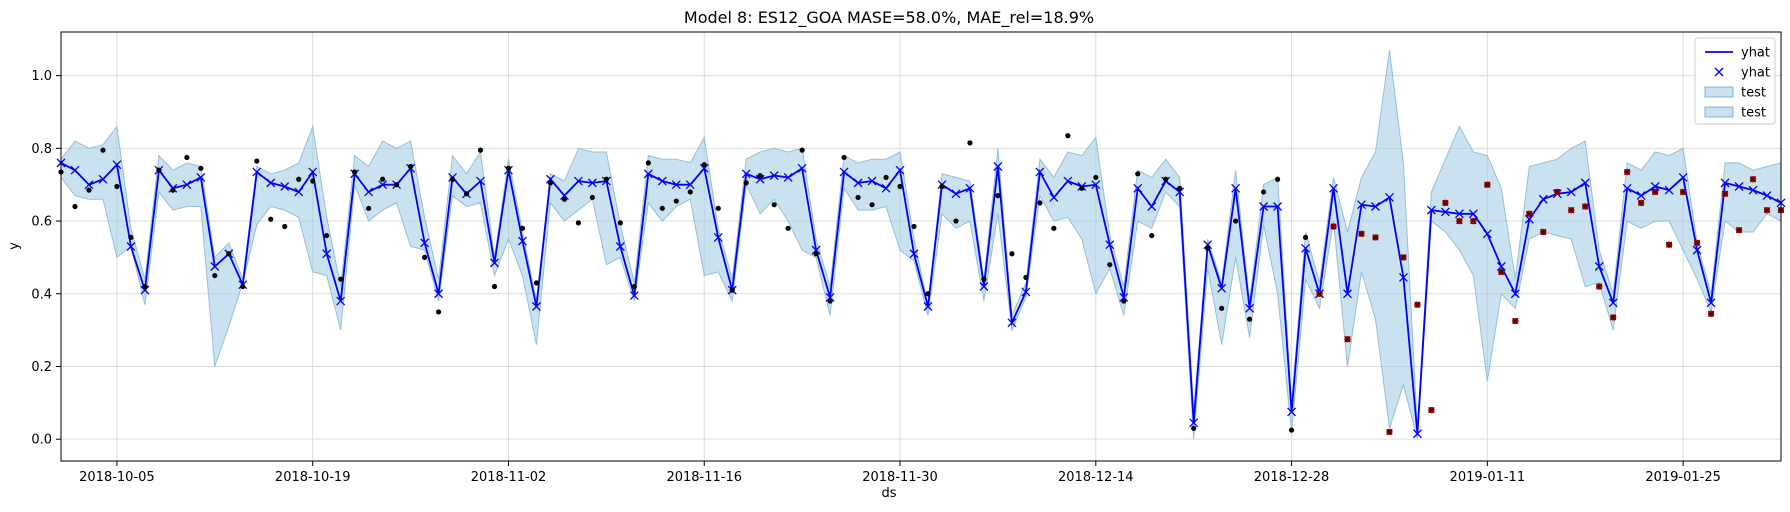 The width and height of the screenshot is (1790, 512). I want to click on x-tick-label: 2018-11-16, so click(704, 477).